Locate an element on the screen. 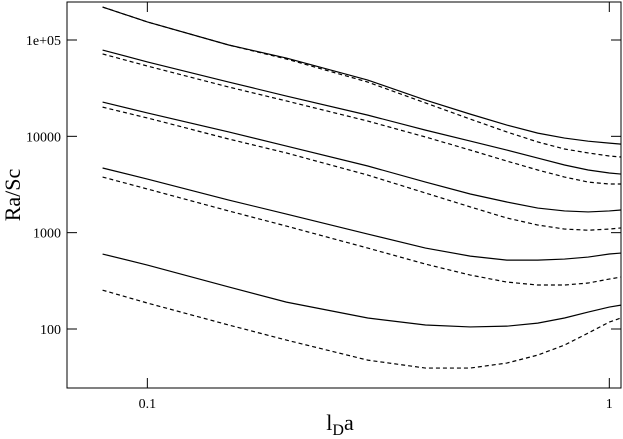 Image resolution: width=623 pixels, height=439 pixels. x-tick-label: 1 is located at coordinates (609, 404).